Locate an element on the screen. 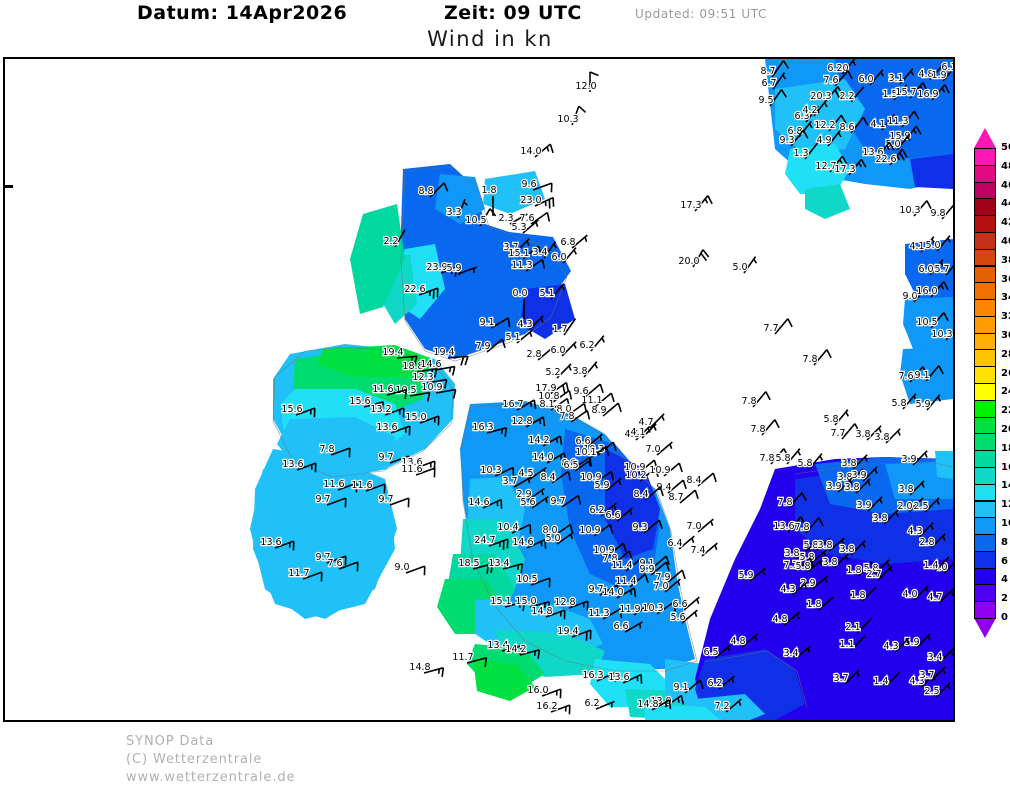  station-plot: 20.320.3 is located at coordinates (826, 94).